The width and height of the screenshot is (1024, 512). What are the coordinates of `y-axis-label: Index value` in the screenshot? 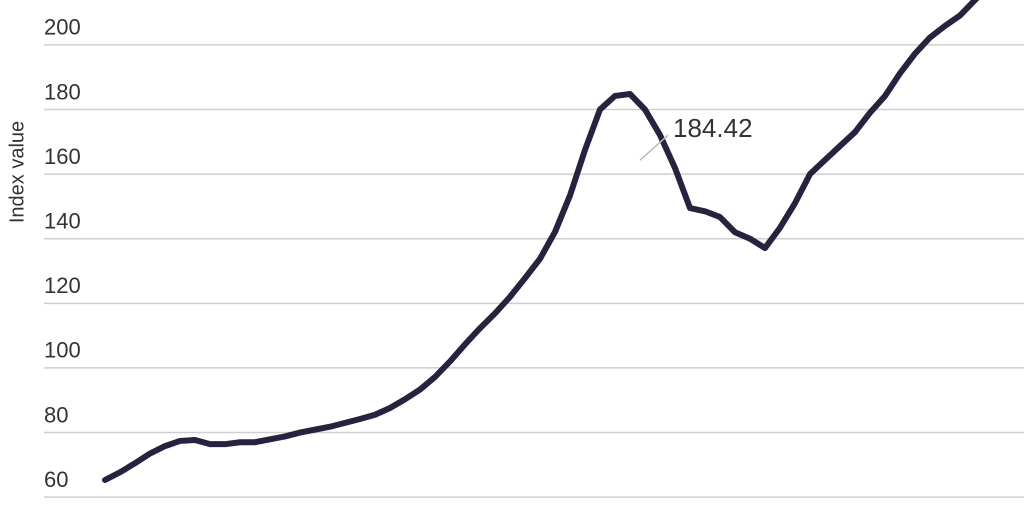 It's located at (17, 172).